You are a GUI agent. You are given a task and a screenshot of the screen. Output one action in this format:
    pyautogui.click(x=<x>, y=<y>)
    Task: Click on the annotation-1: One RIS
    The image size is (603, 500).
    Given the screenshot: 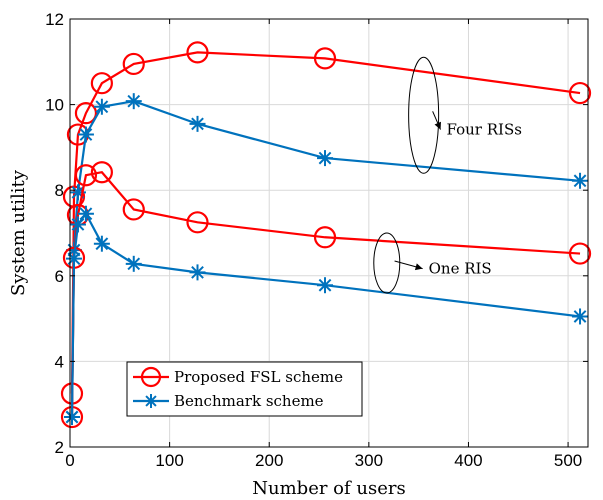 What is the action you would take?
    pyautogui.click(x=432, y=263)
    